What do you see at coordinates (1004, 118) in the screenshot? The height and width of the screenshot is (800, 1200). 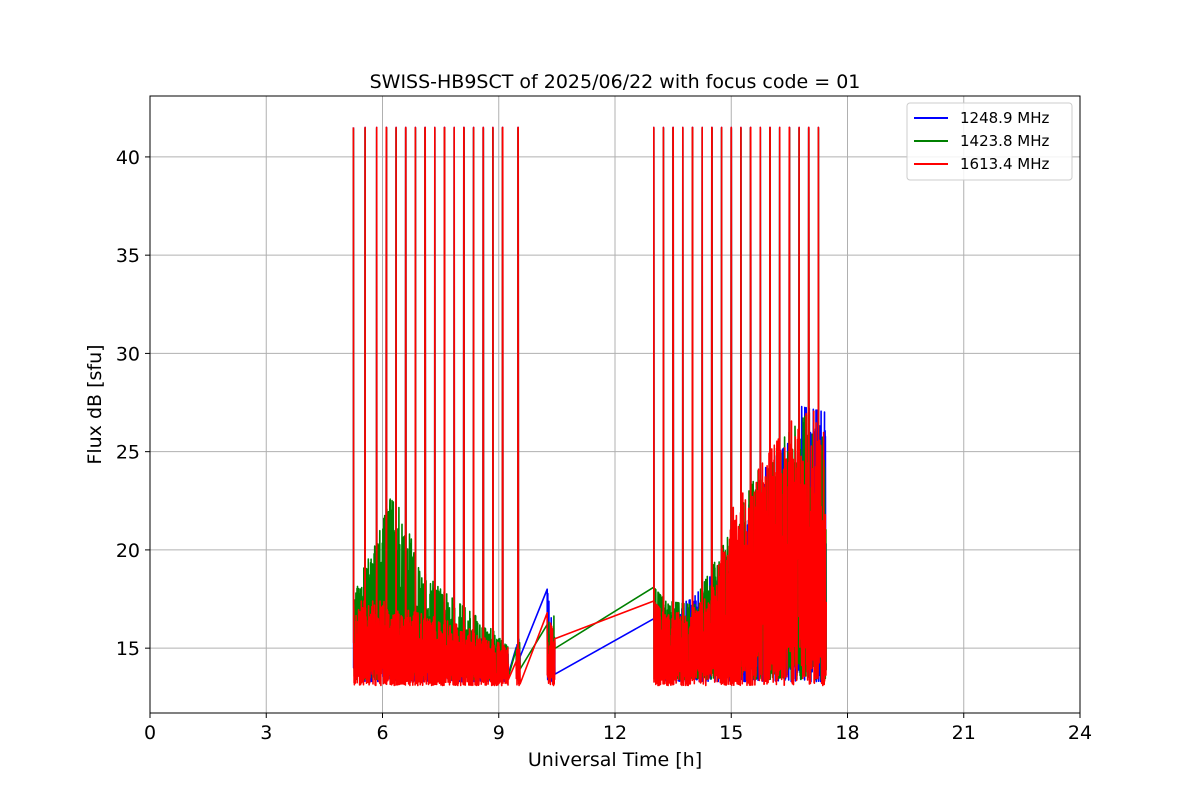 I see `legend-label-1248: 1248.9 MHz` at bounding box center [1004, 118].